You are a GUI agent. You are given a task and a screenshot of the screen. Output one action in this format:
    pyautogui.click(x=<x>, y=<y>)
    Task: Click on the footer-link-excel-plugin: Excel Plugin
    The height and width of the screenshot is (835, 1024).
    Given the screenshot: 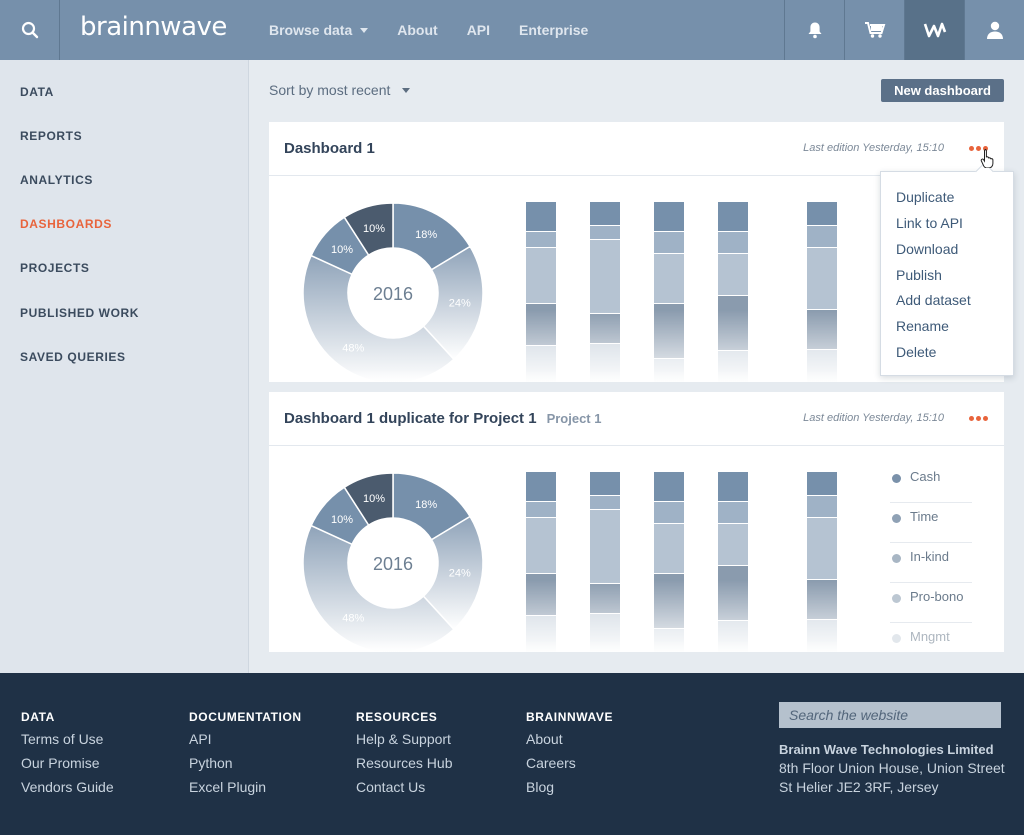 What is the action you would take?
    pyautogui.click(x=228, y=787)
    